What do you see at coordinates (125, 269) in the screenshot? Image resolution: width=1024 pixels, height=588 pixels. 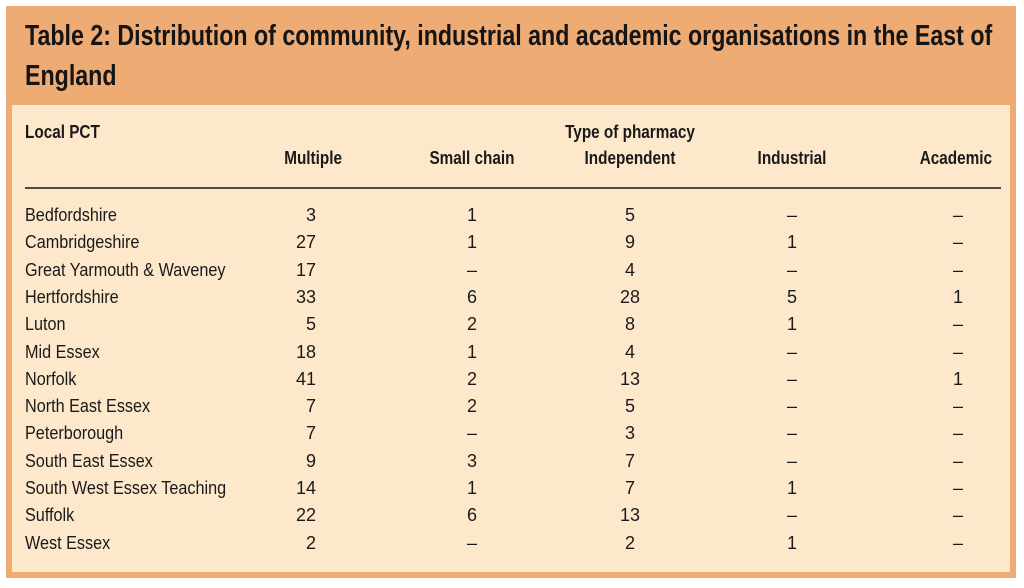 I see `table-row-2-pct-name: Great Yarmouth & Waveney` at bounding box center [125, 269].